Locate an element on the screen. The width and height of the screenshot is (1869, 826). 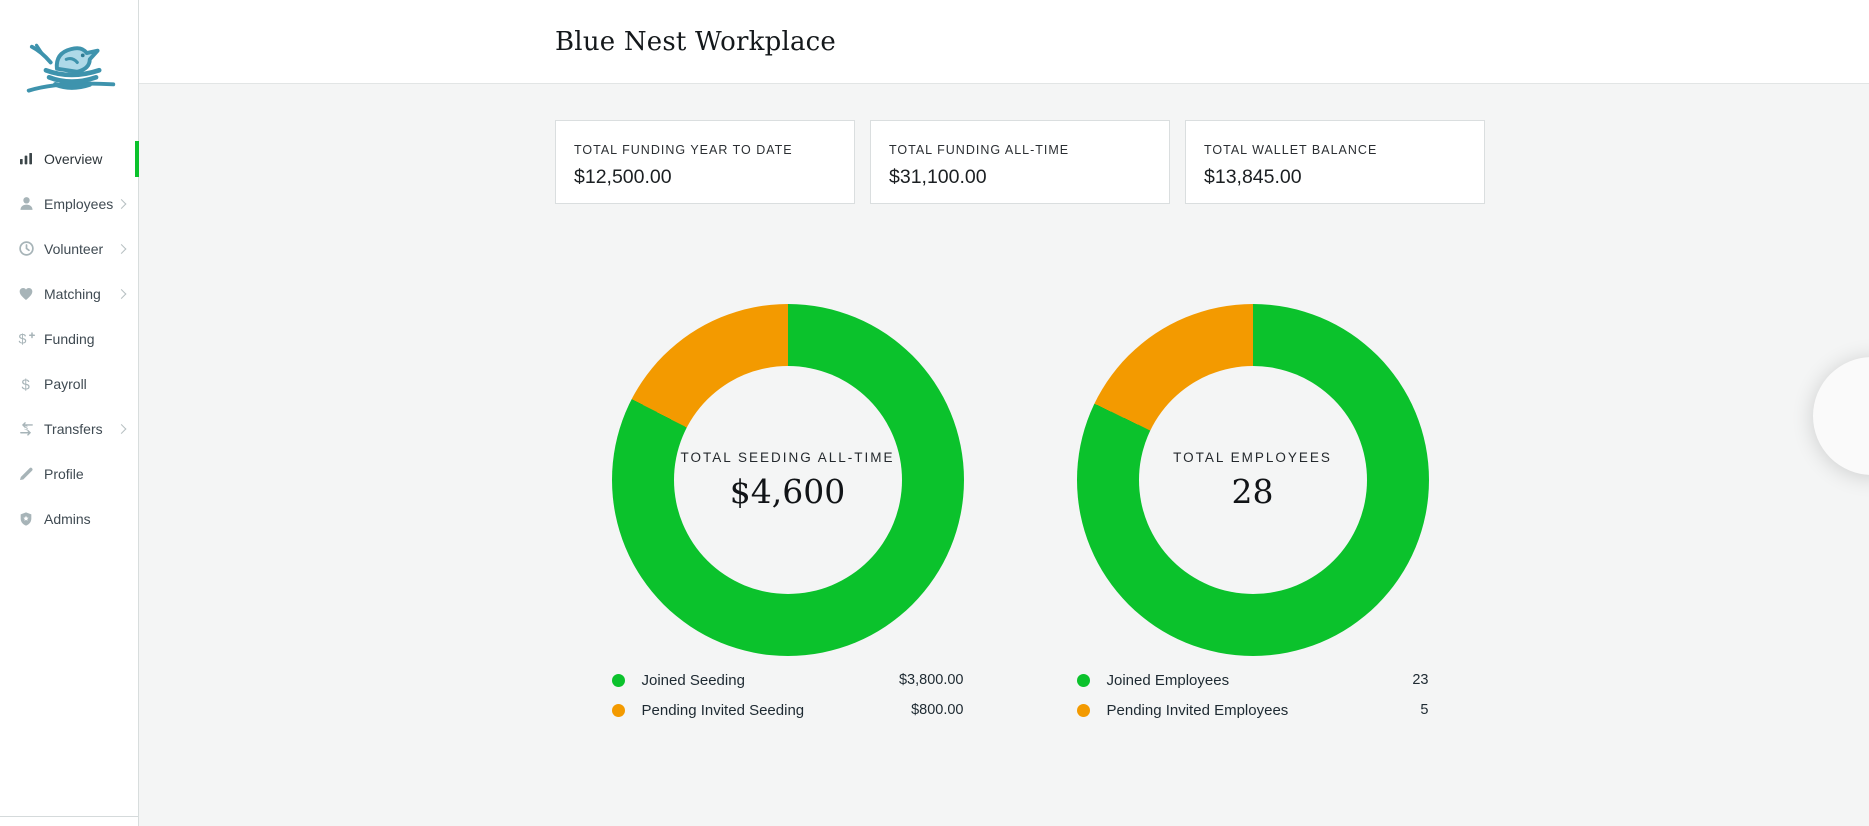
shield-icon is located at coordinates (26, 519).